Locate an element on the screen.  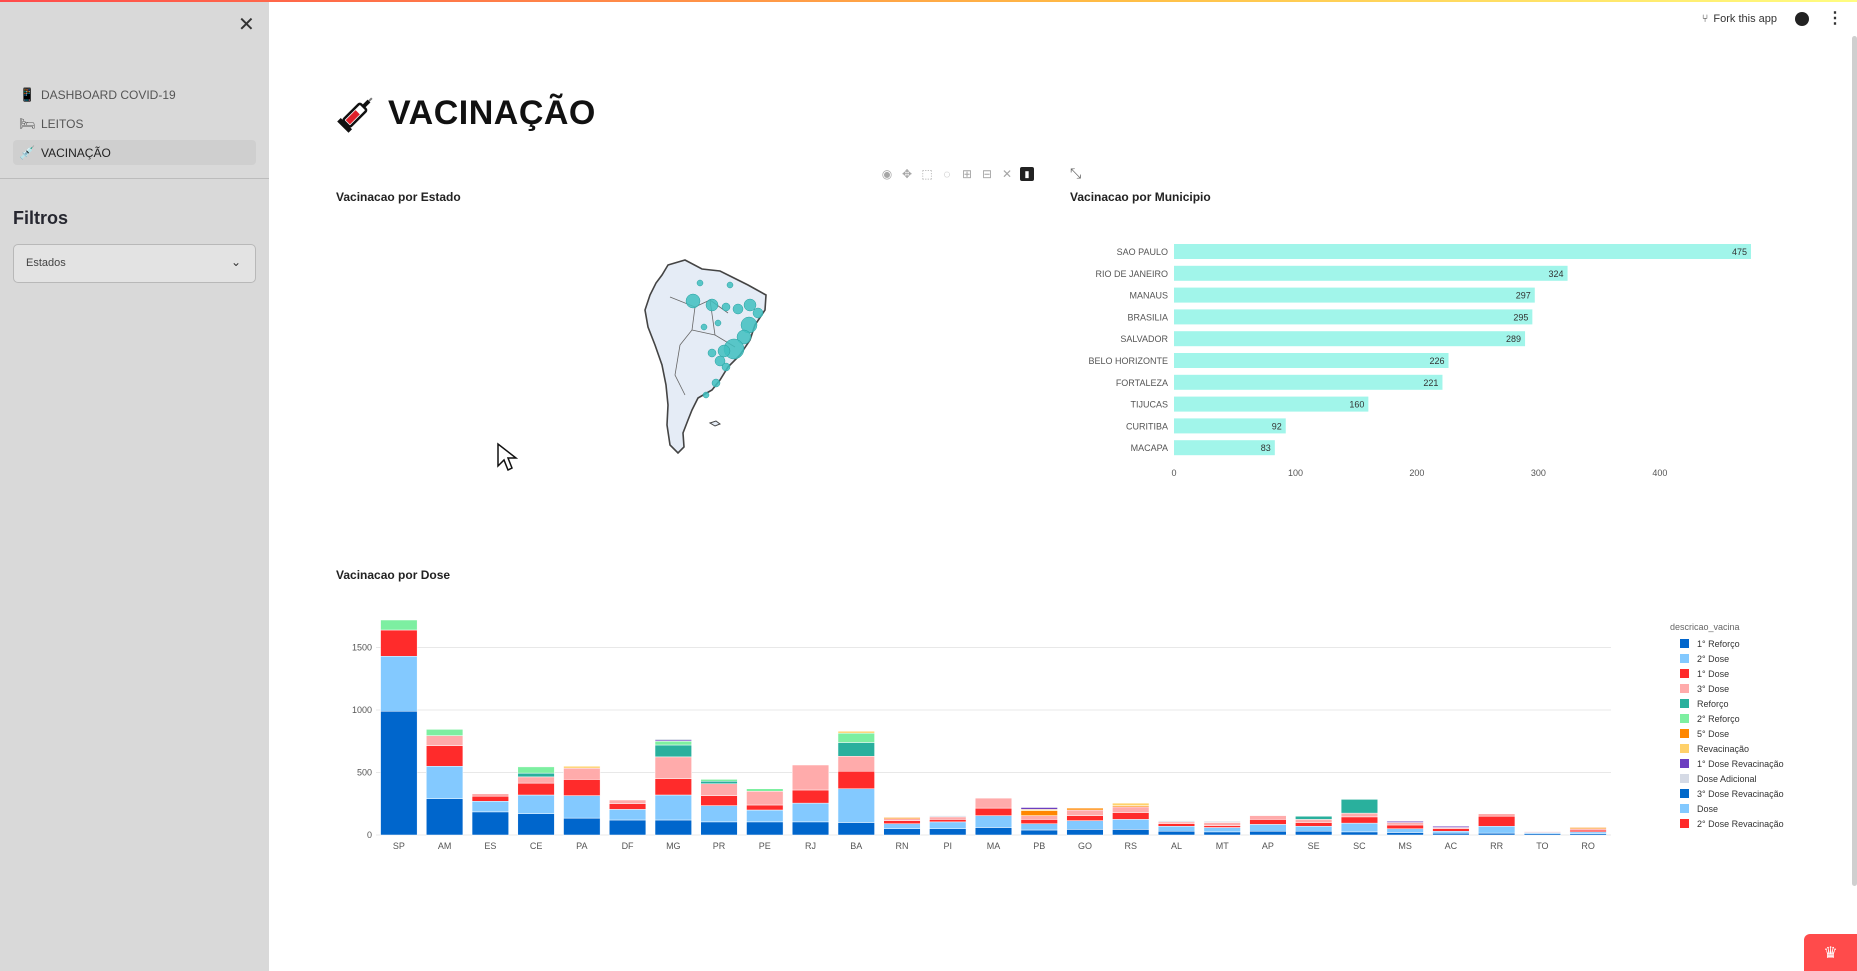
legend-item: 1° Reforço is located at coordinates (1727, 643).